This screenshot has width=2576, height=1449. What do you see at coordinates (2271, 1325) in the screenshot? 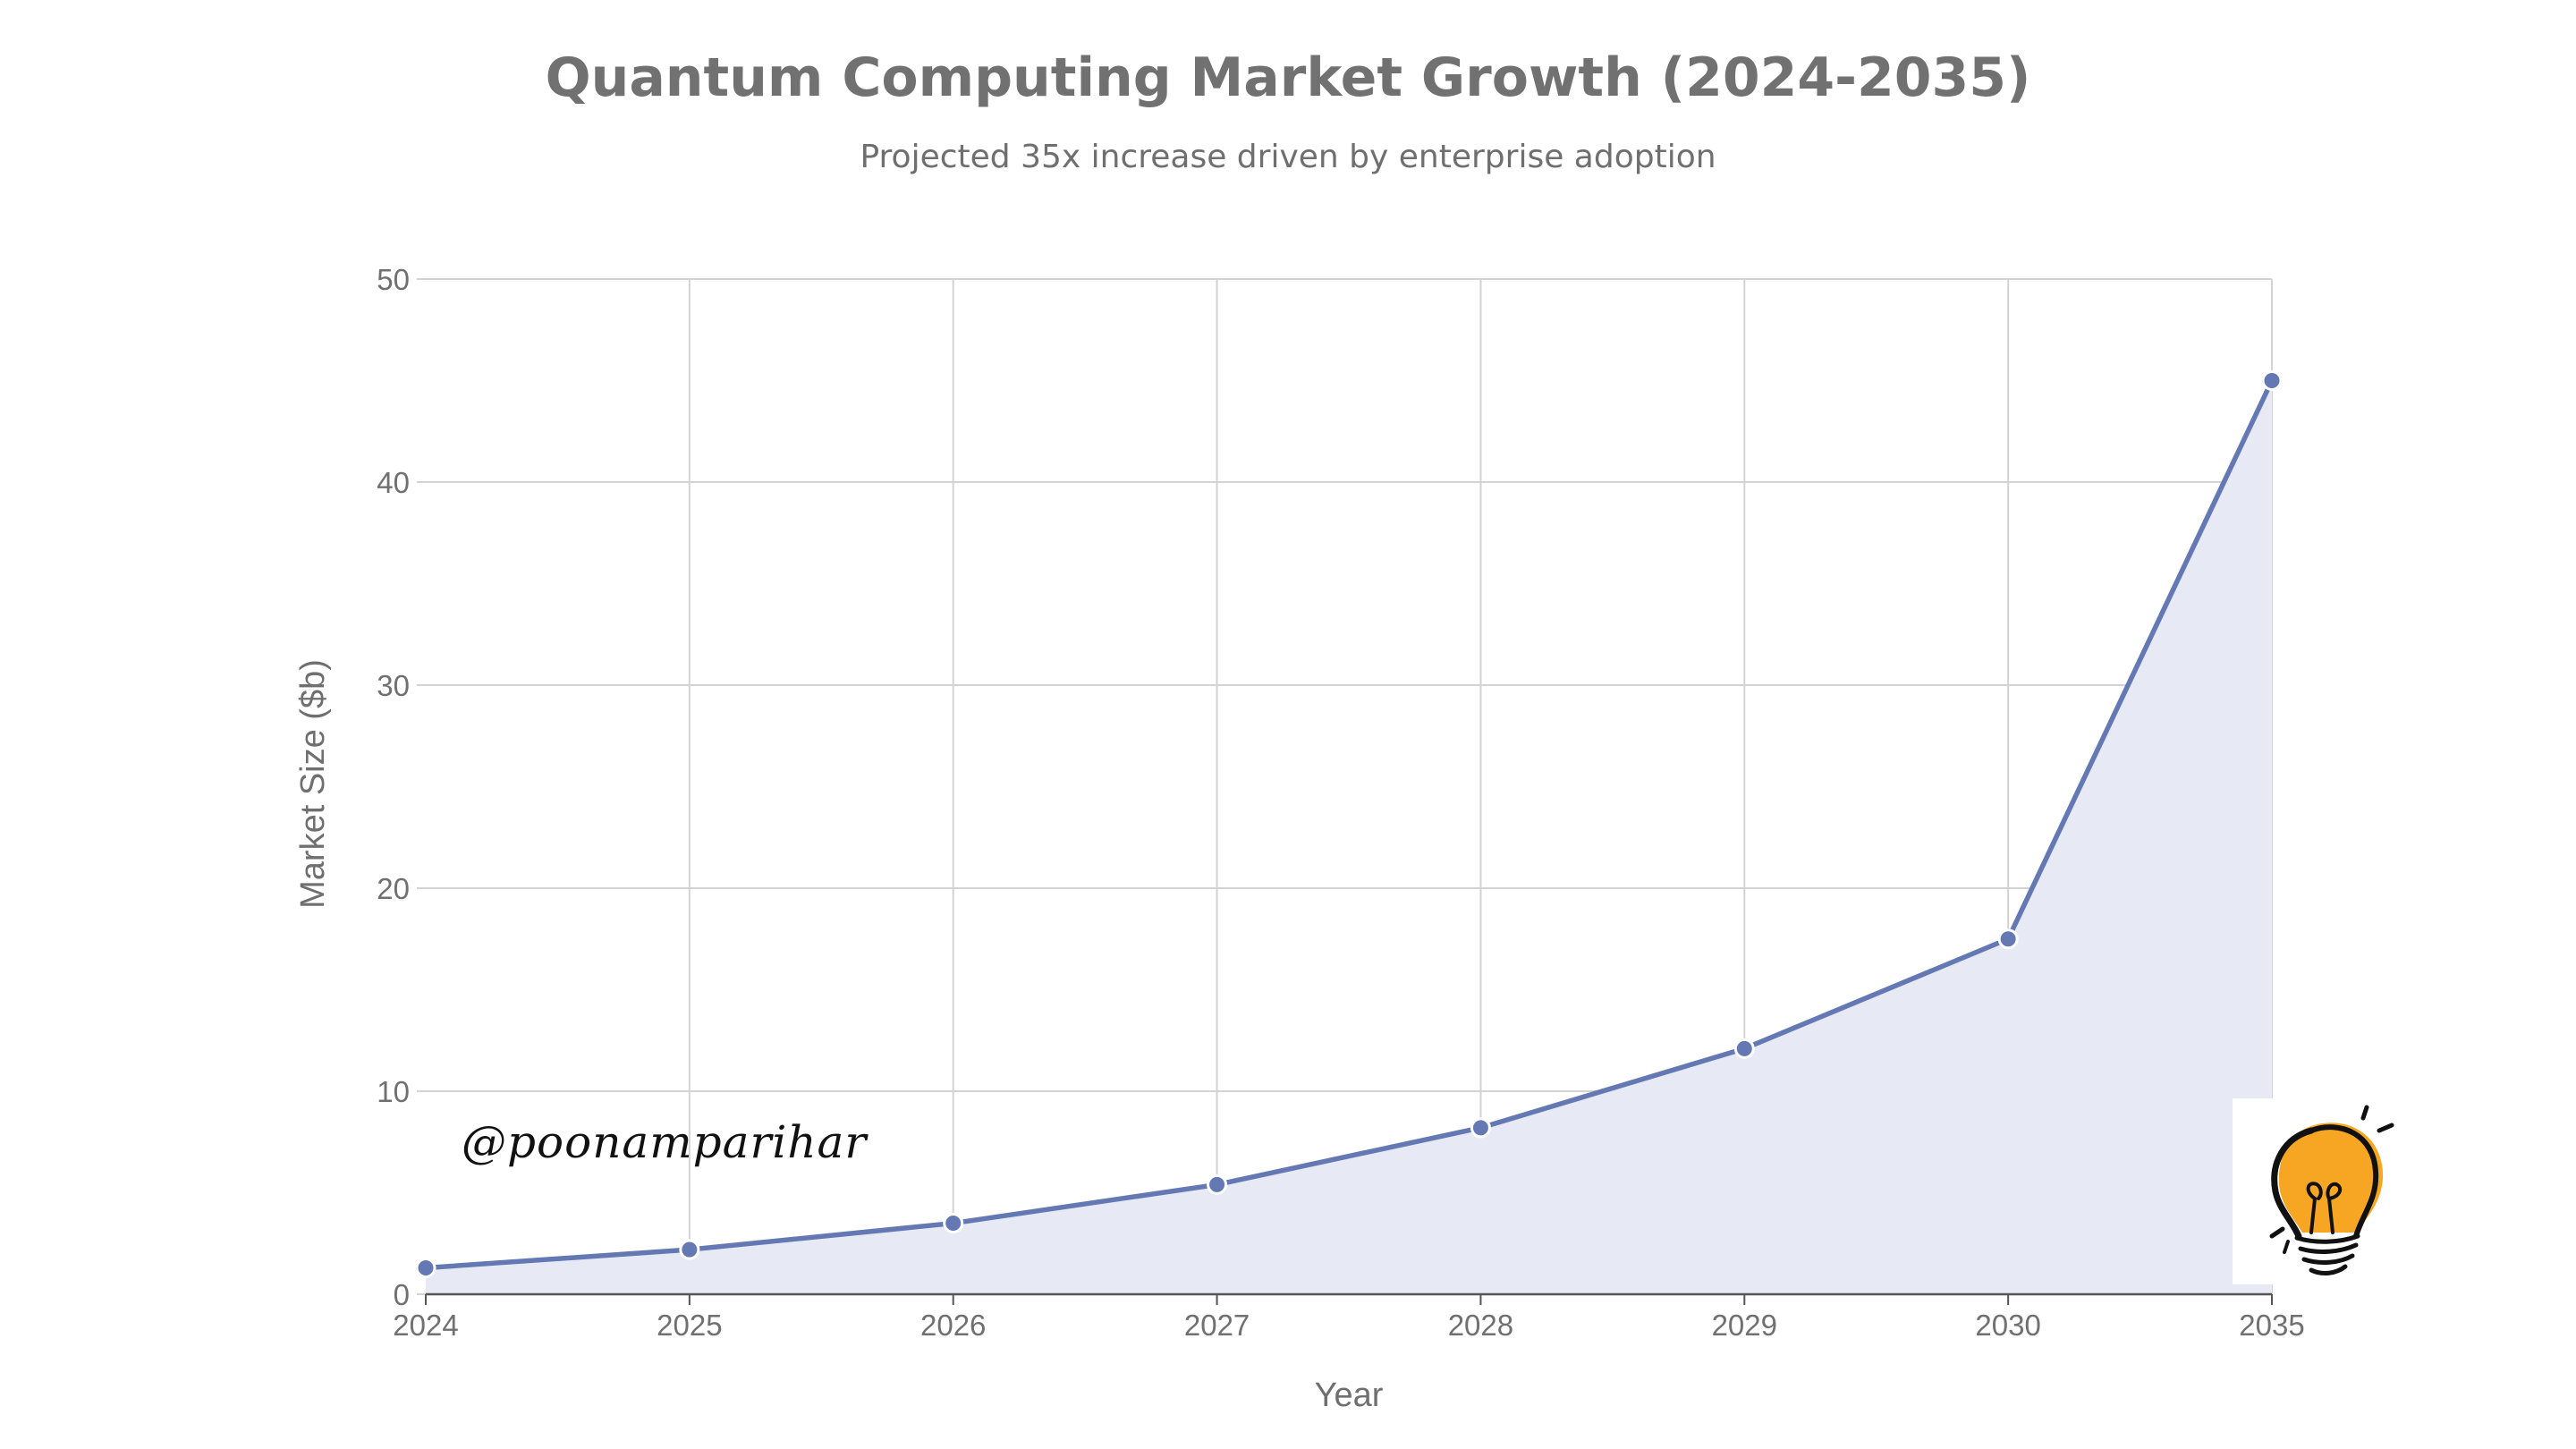
I see `x-tick-label: 2035` at bounding box center [2271, 1325].